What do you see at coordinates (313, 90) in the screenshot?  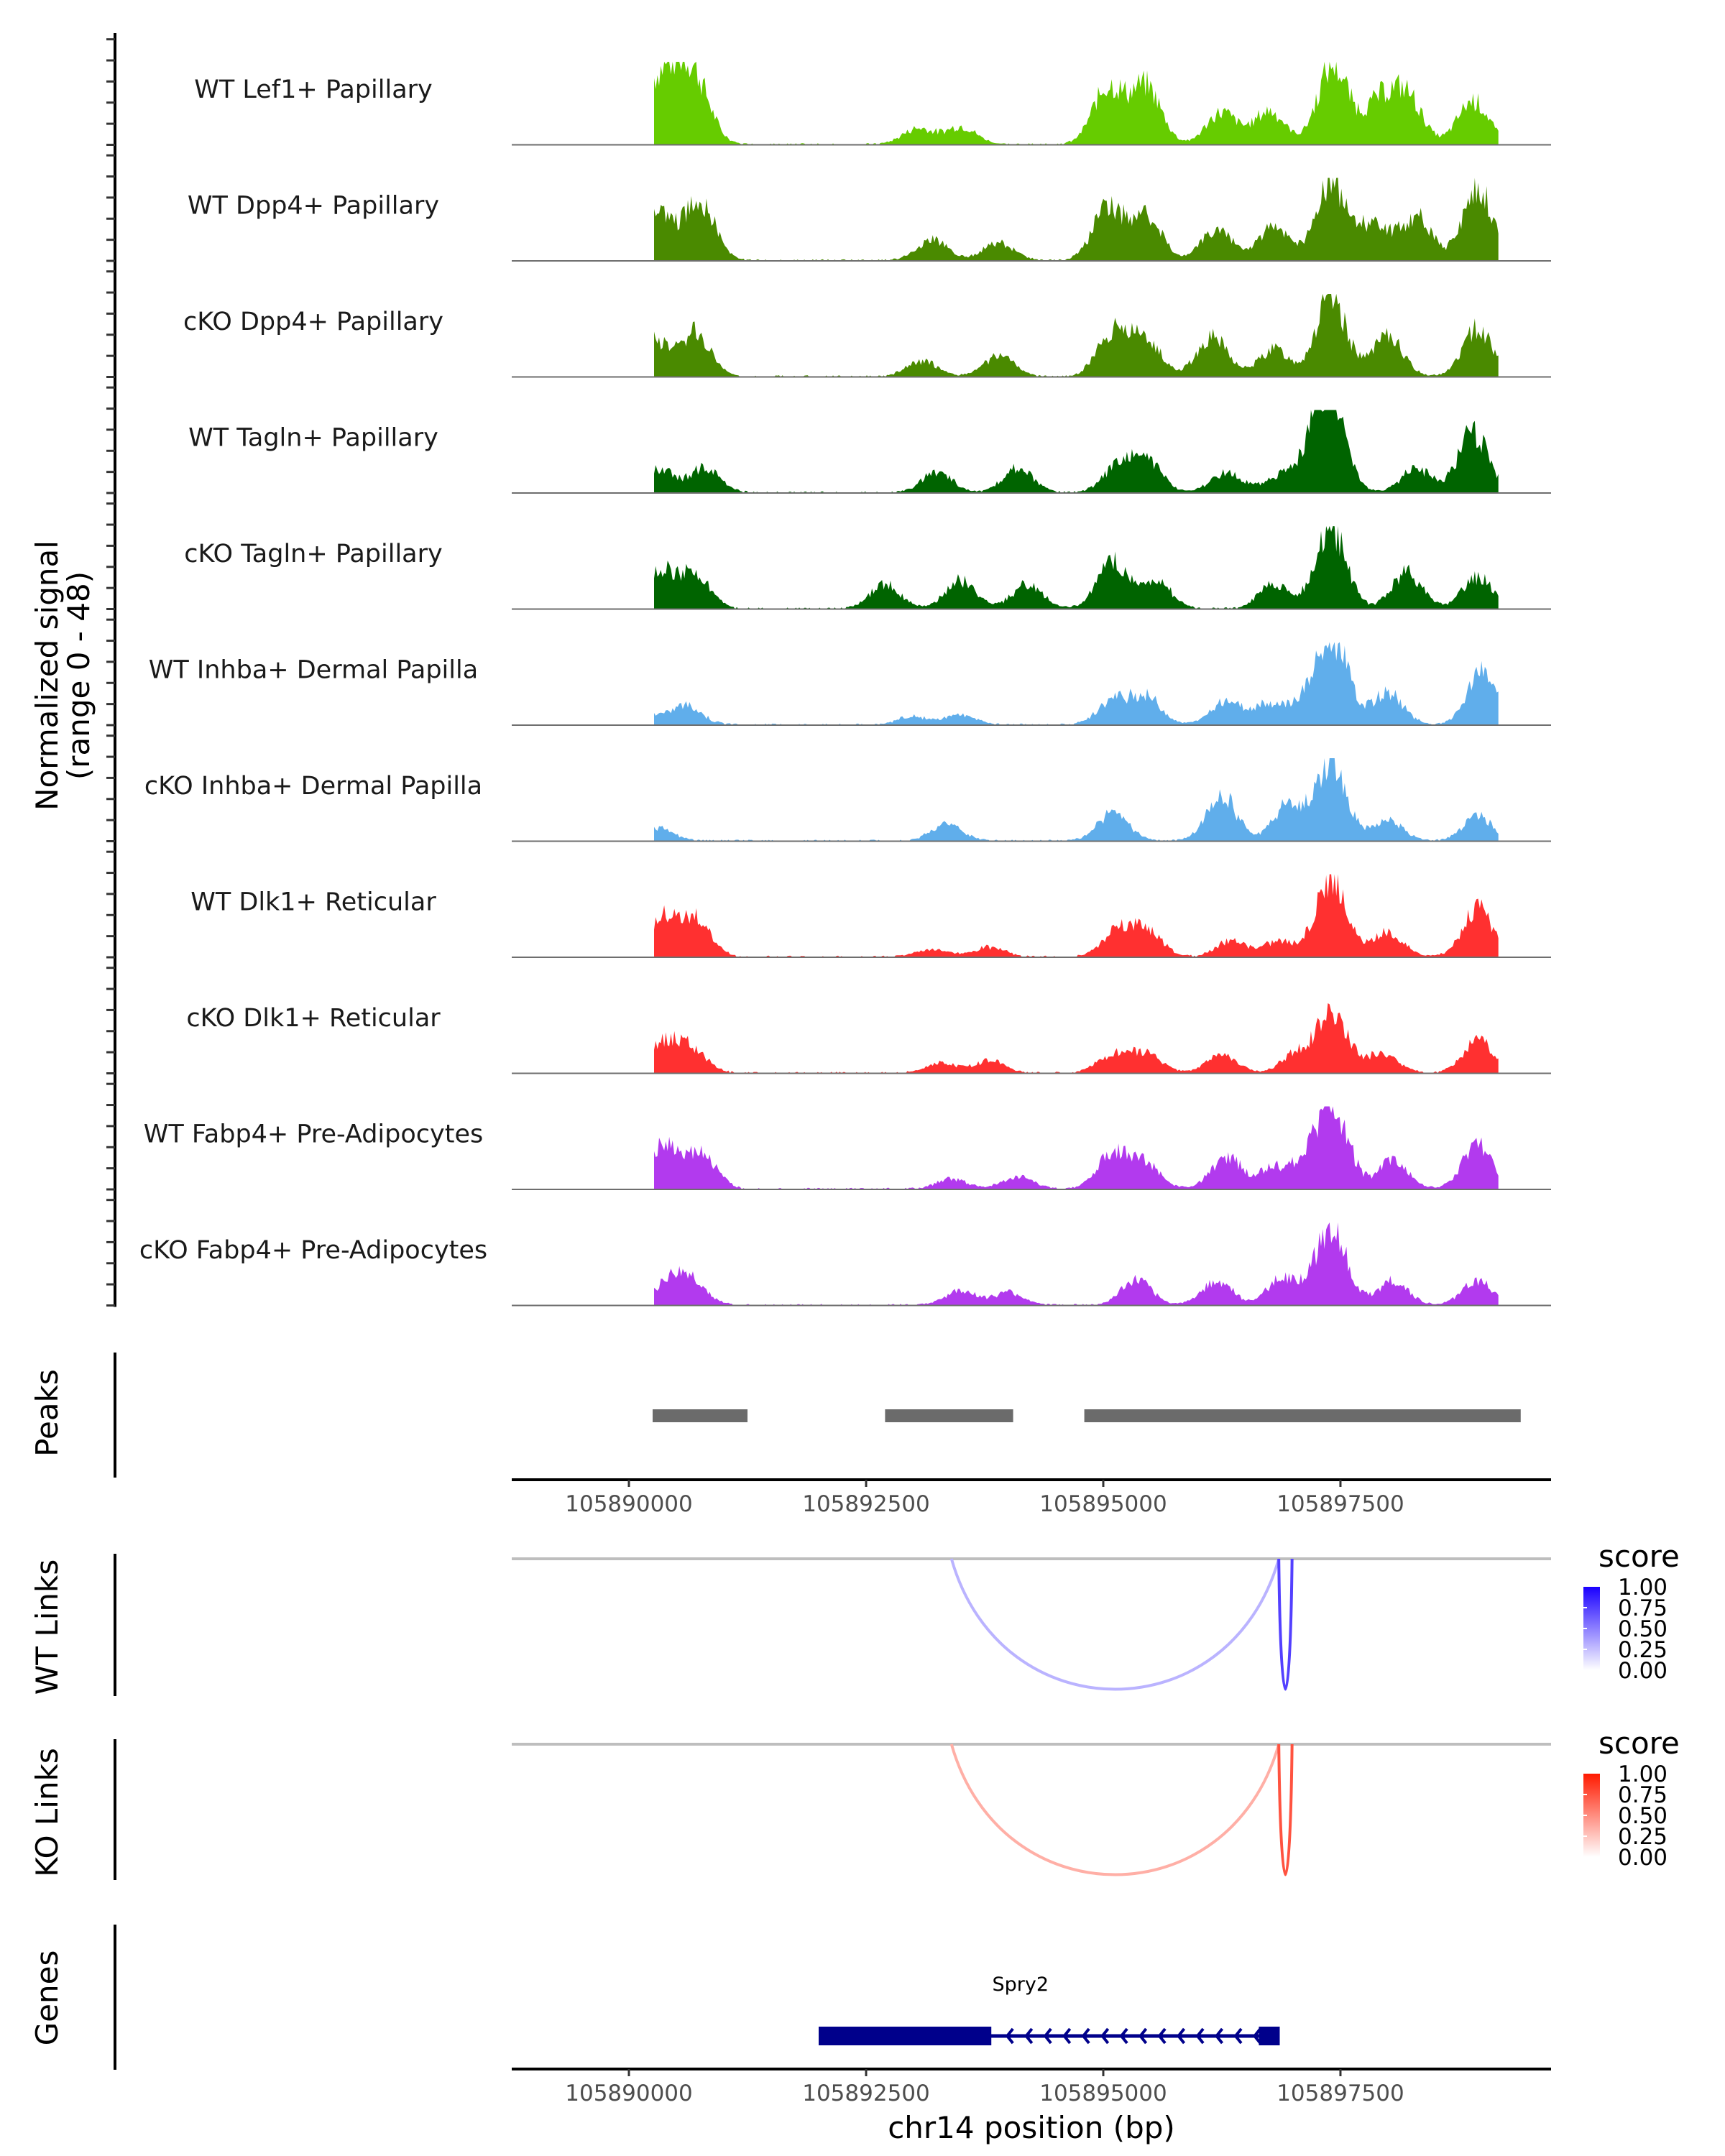 I see `track-label: WT Lef1+ Papillary` at bounding box center [313, 90].